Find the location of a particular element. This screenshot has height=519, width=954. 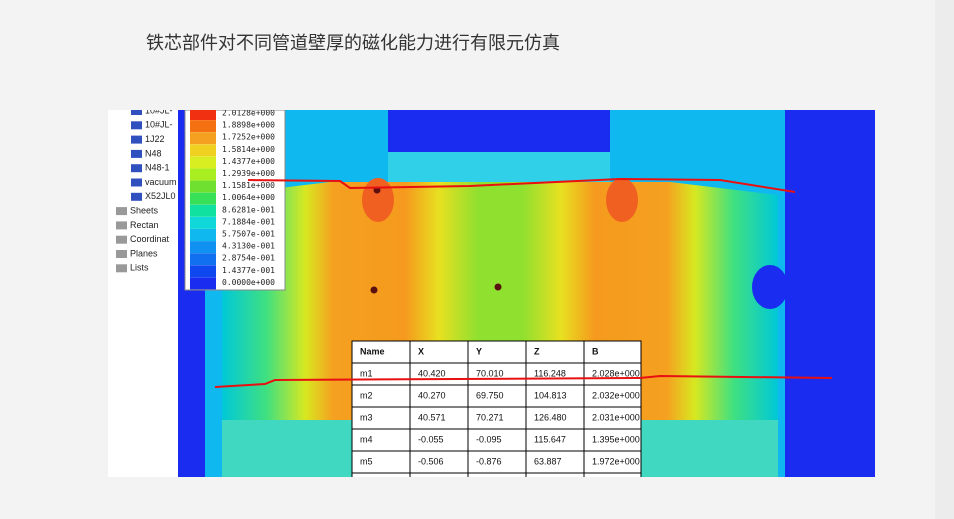

tree-item: Rectan is located at coordinates (144, 225).